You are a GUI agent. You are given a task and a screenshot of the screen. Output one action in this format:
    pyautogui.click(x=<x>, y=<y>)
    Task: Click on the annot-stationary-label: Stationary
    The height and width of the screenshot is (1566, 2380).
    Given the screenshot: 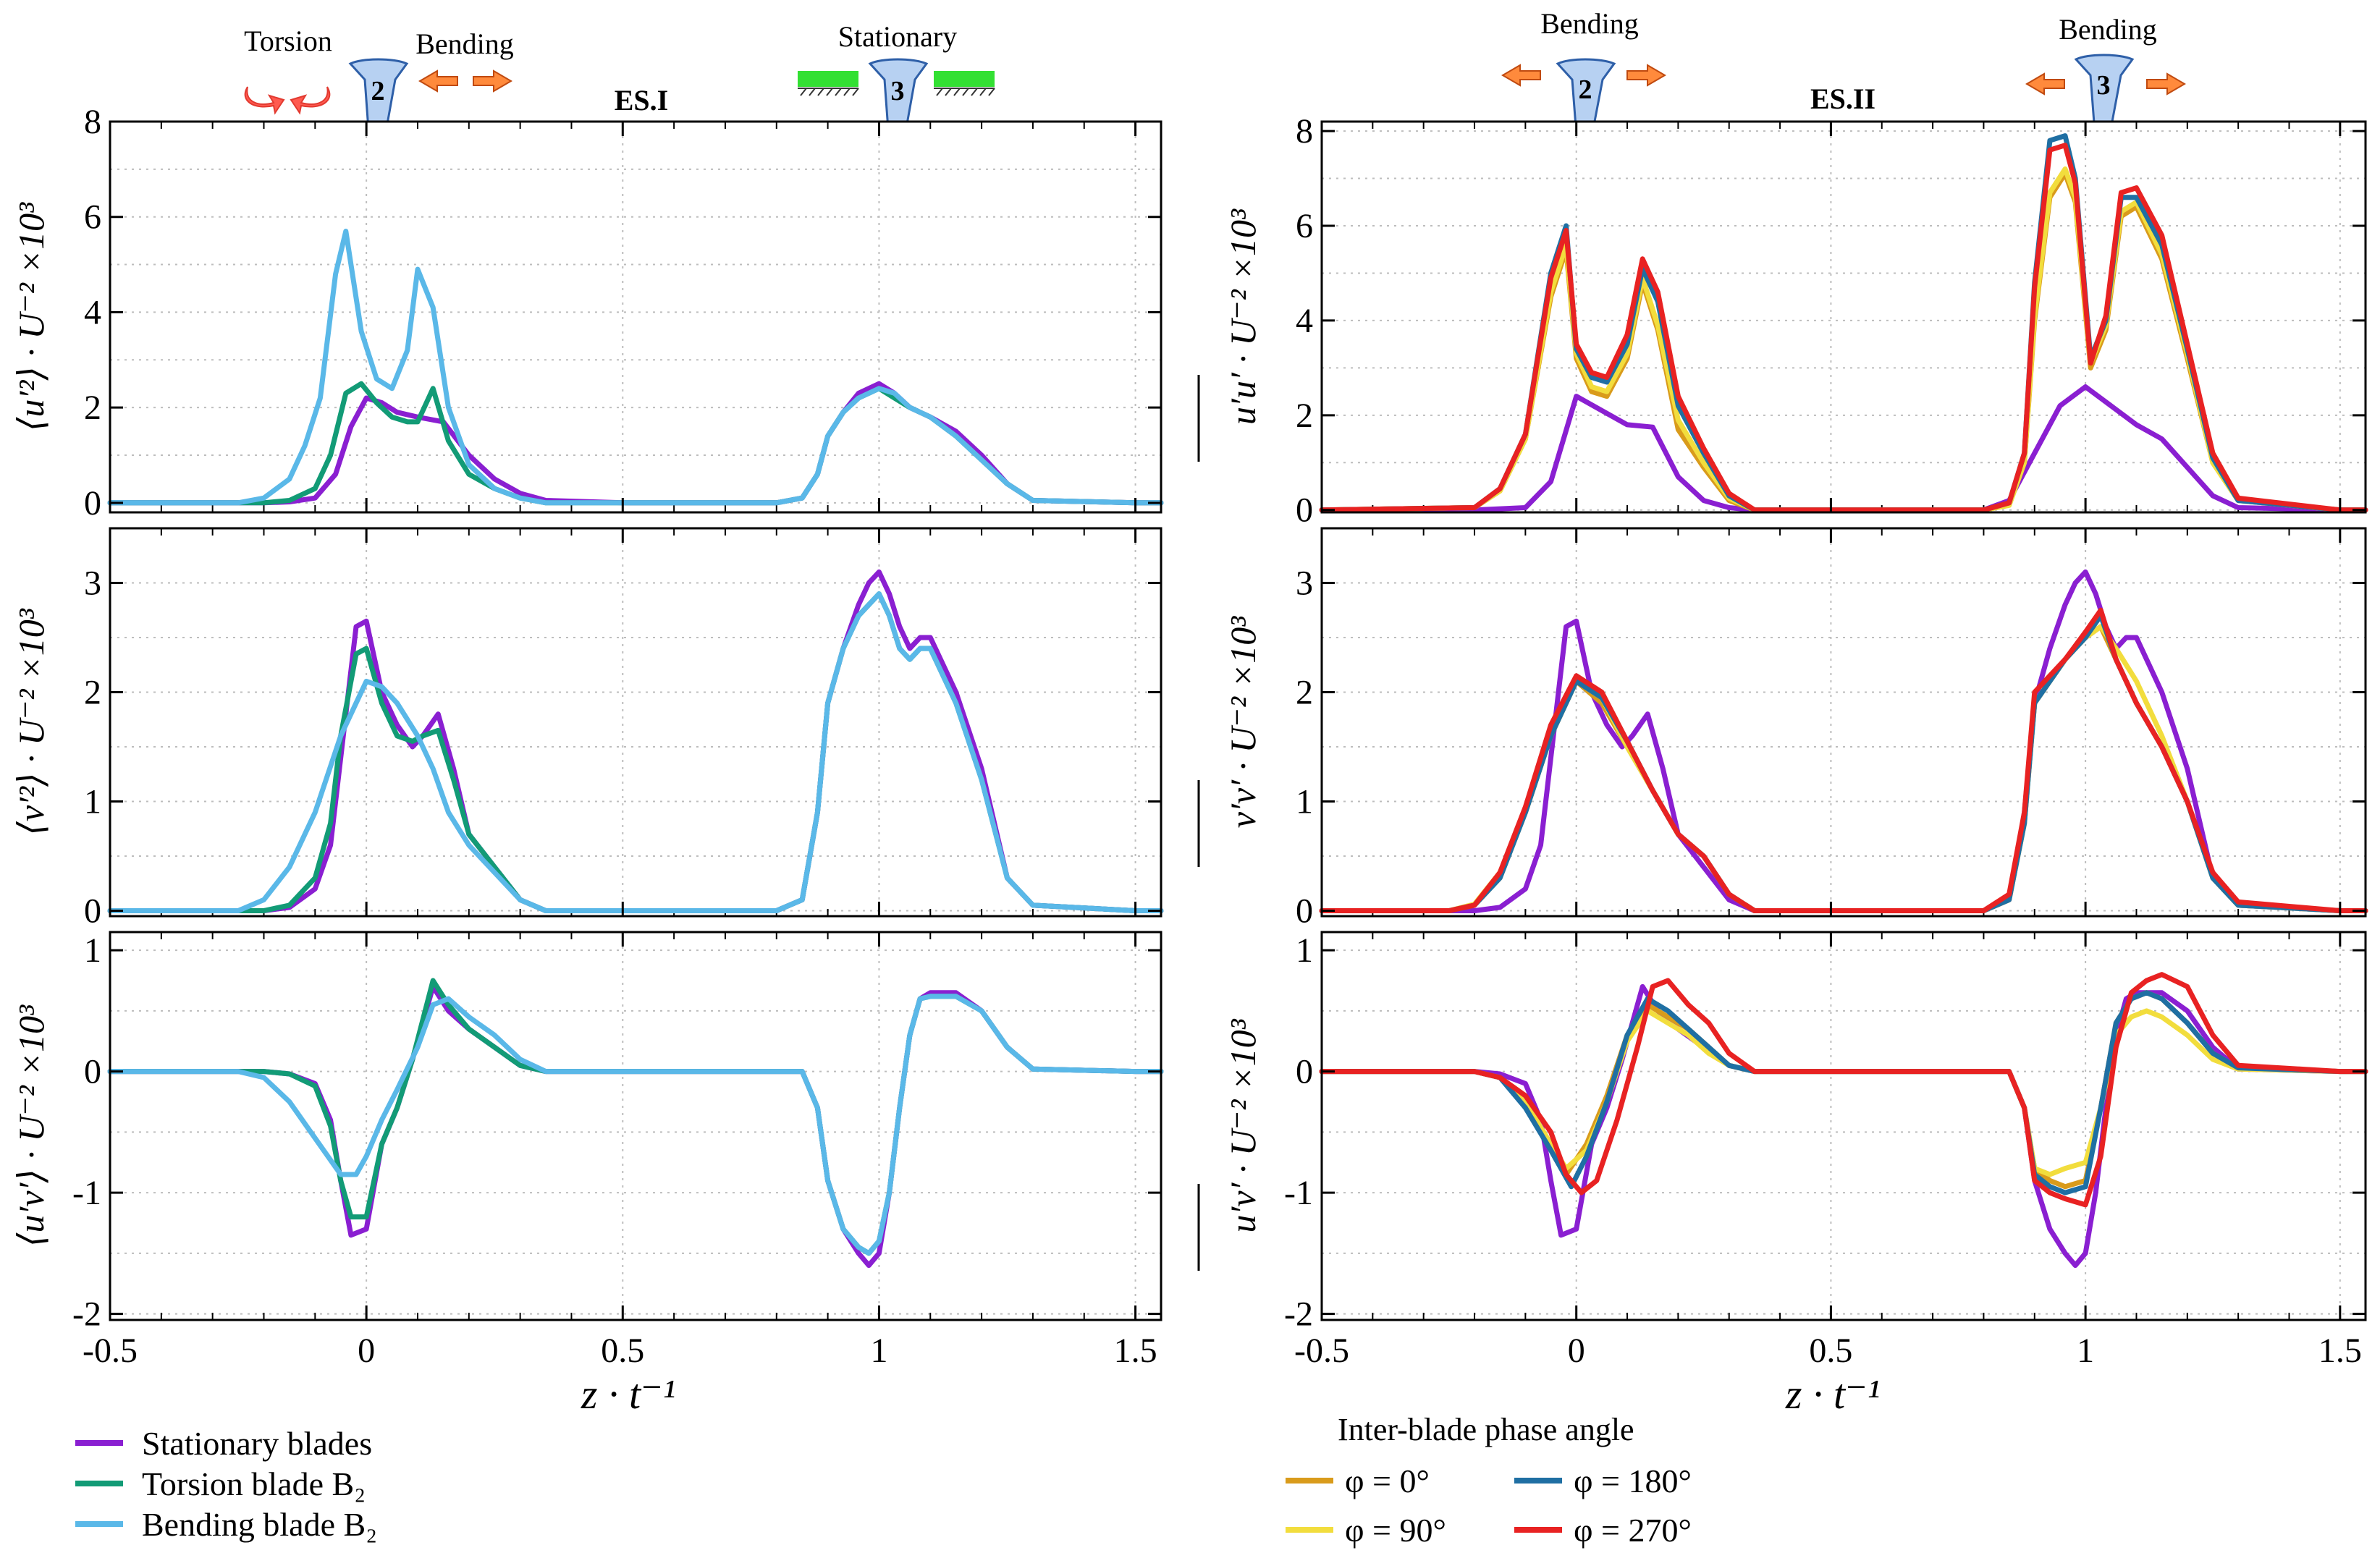 What is the action you would take?
    pyautogui.click(x=897, y=37)
    